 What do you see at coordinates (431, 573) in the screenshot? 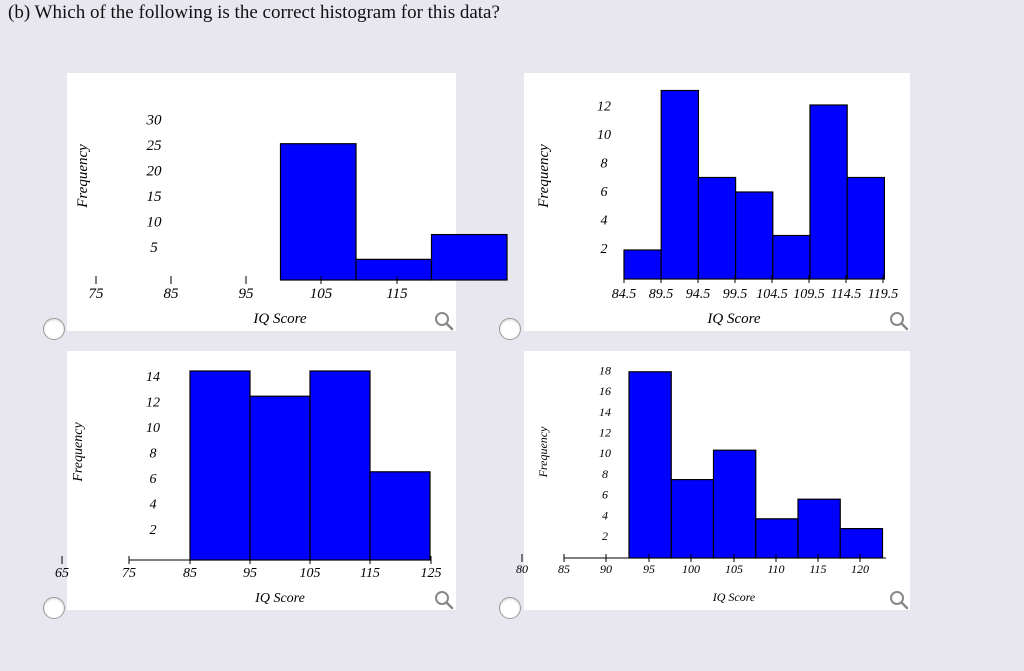
I see `x-tick-label: 125` at bounding box center [431, 573].